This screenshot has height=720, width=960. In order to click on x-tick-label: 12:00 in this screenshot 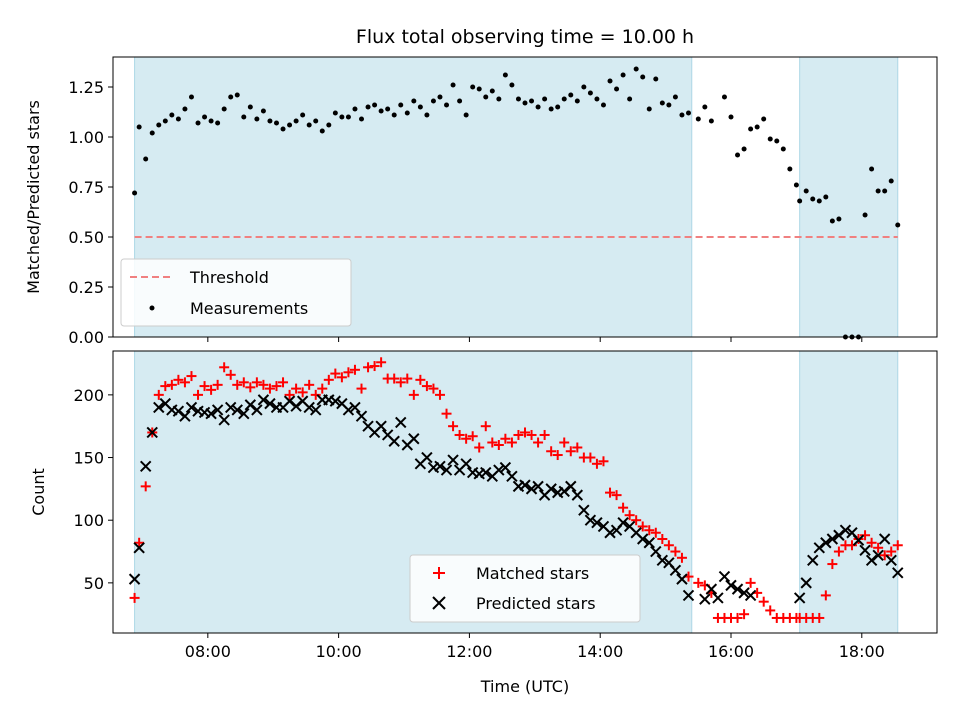, I will do `click(469, 651)`.